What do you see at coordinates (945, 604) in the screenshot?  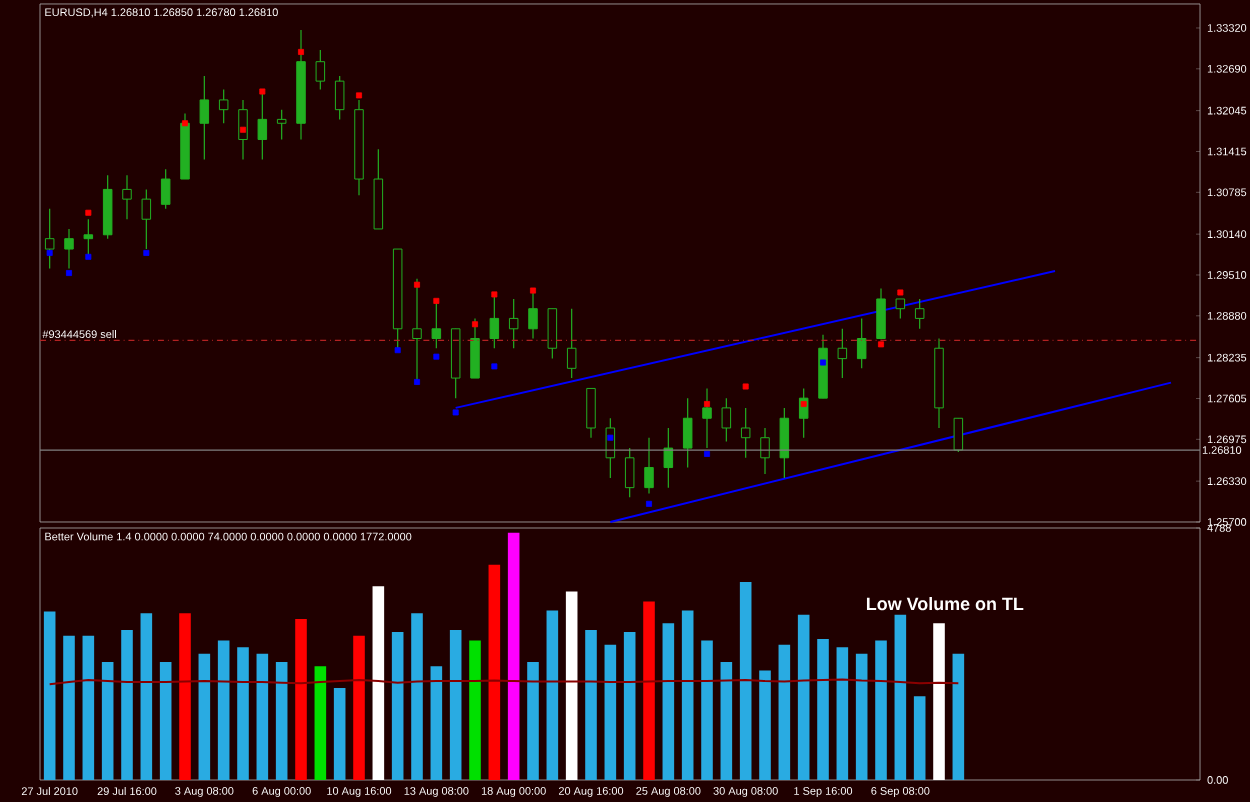 I see `annotation: Low Volume on TL` at bounding box center [945, 604].